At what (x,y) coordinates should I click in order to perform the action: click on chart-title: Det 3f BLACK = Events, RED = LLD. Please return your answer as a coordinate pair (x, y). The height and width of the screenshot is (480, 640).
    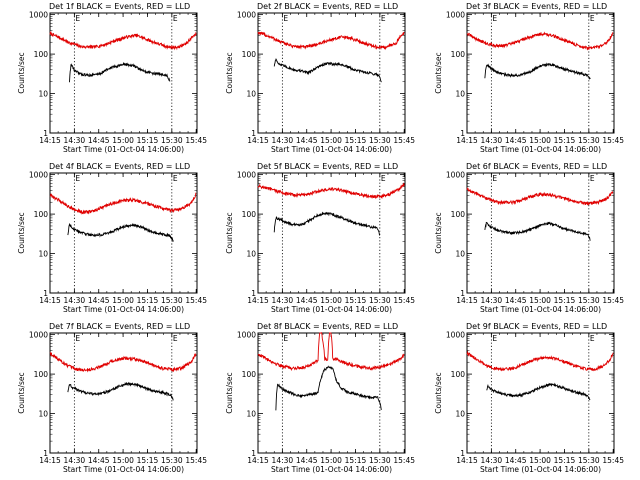
    Looking at the image, I should click on (536, 6).